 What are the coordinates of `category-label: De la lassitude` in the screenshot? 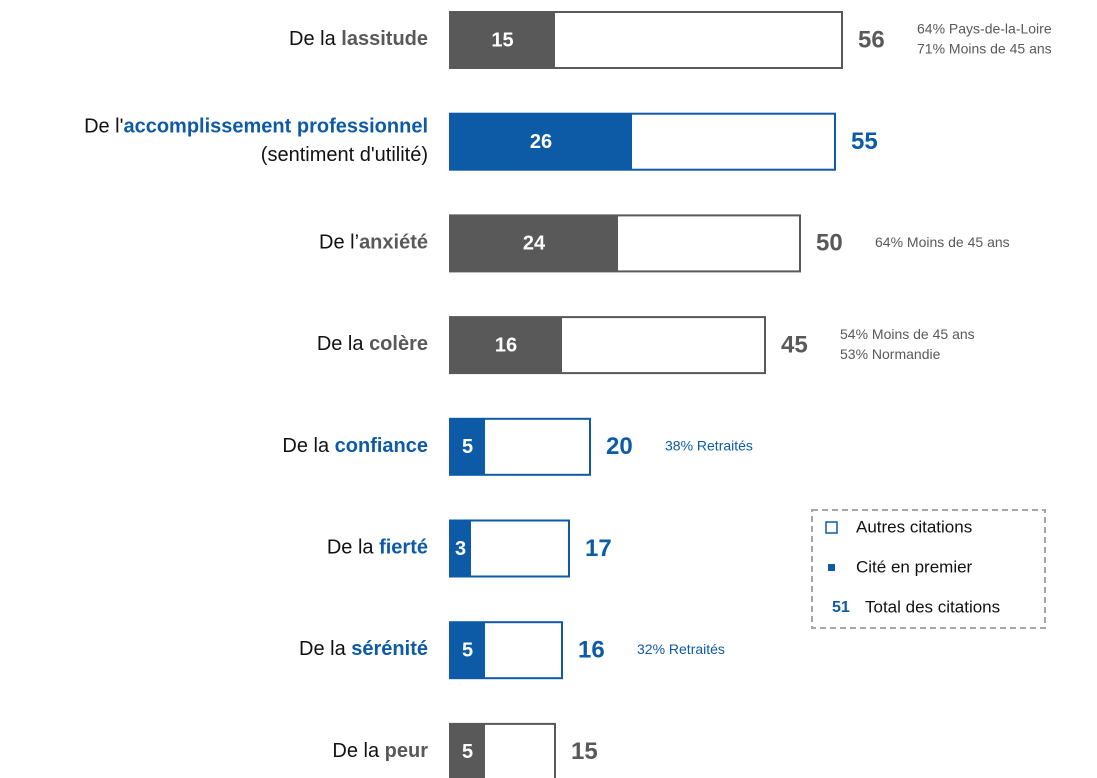 It's located at (358, 39).